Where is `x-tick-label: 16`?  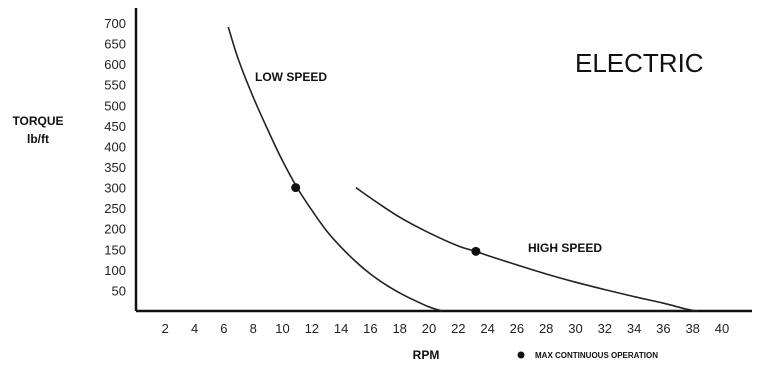 x-tick-label: 16 is located at coordinates (370, 328).